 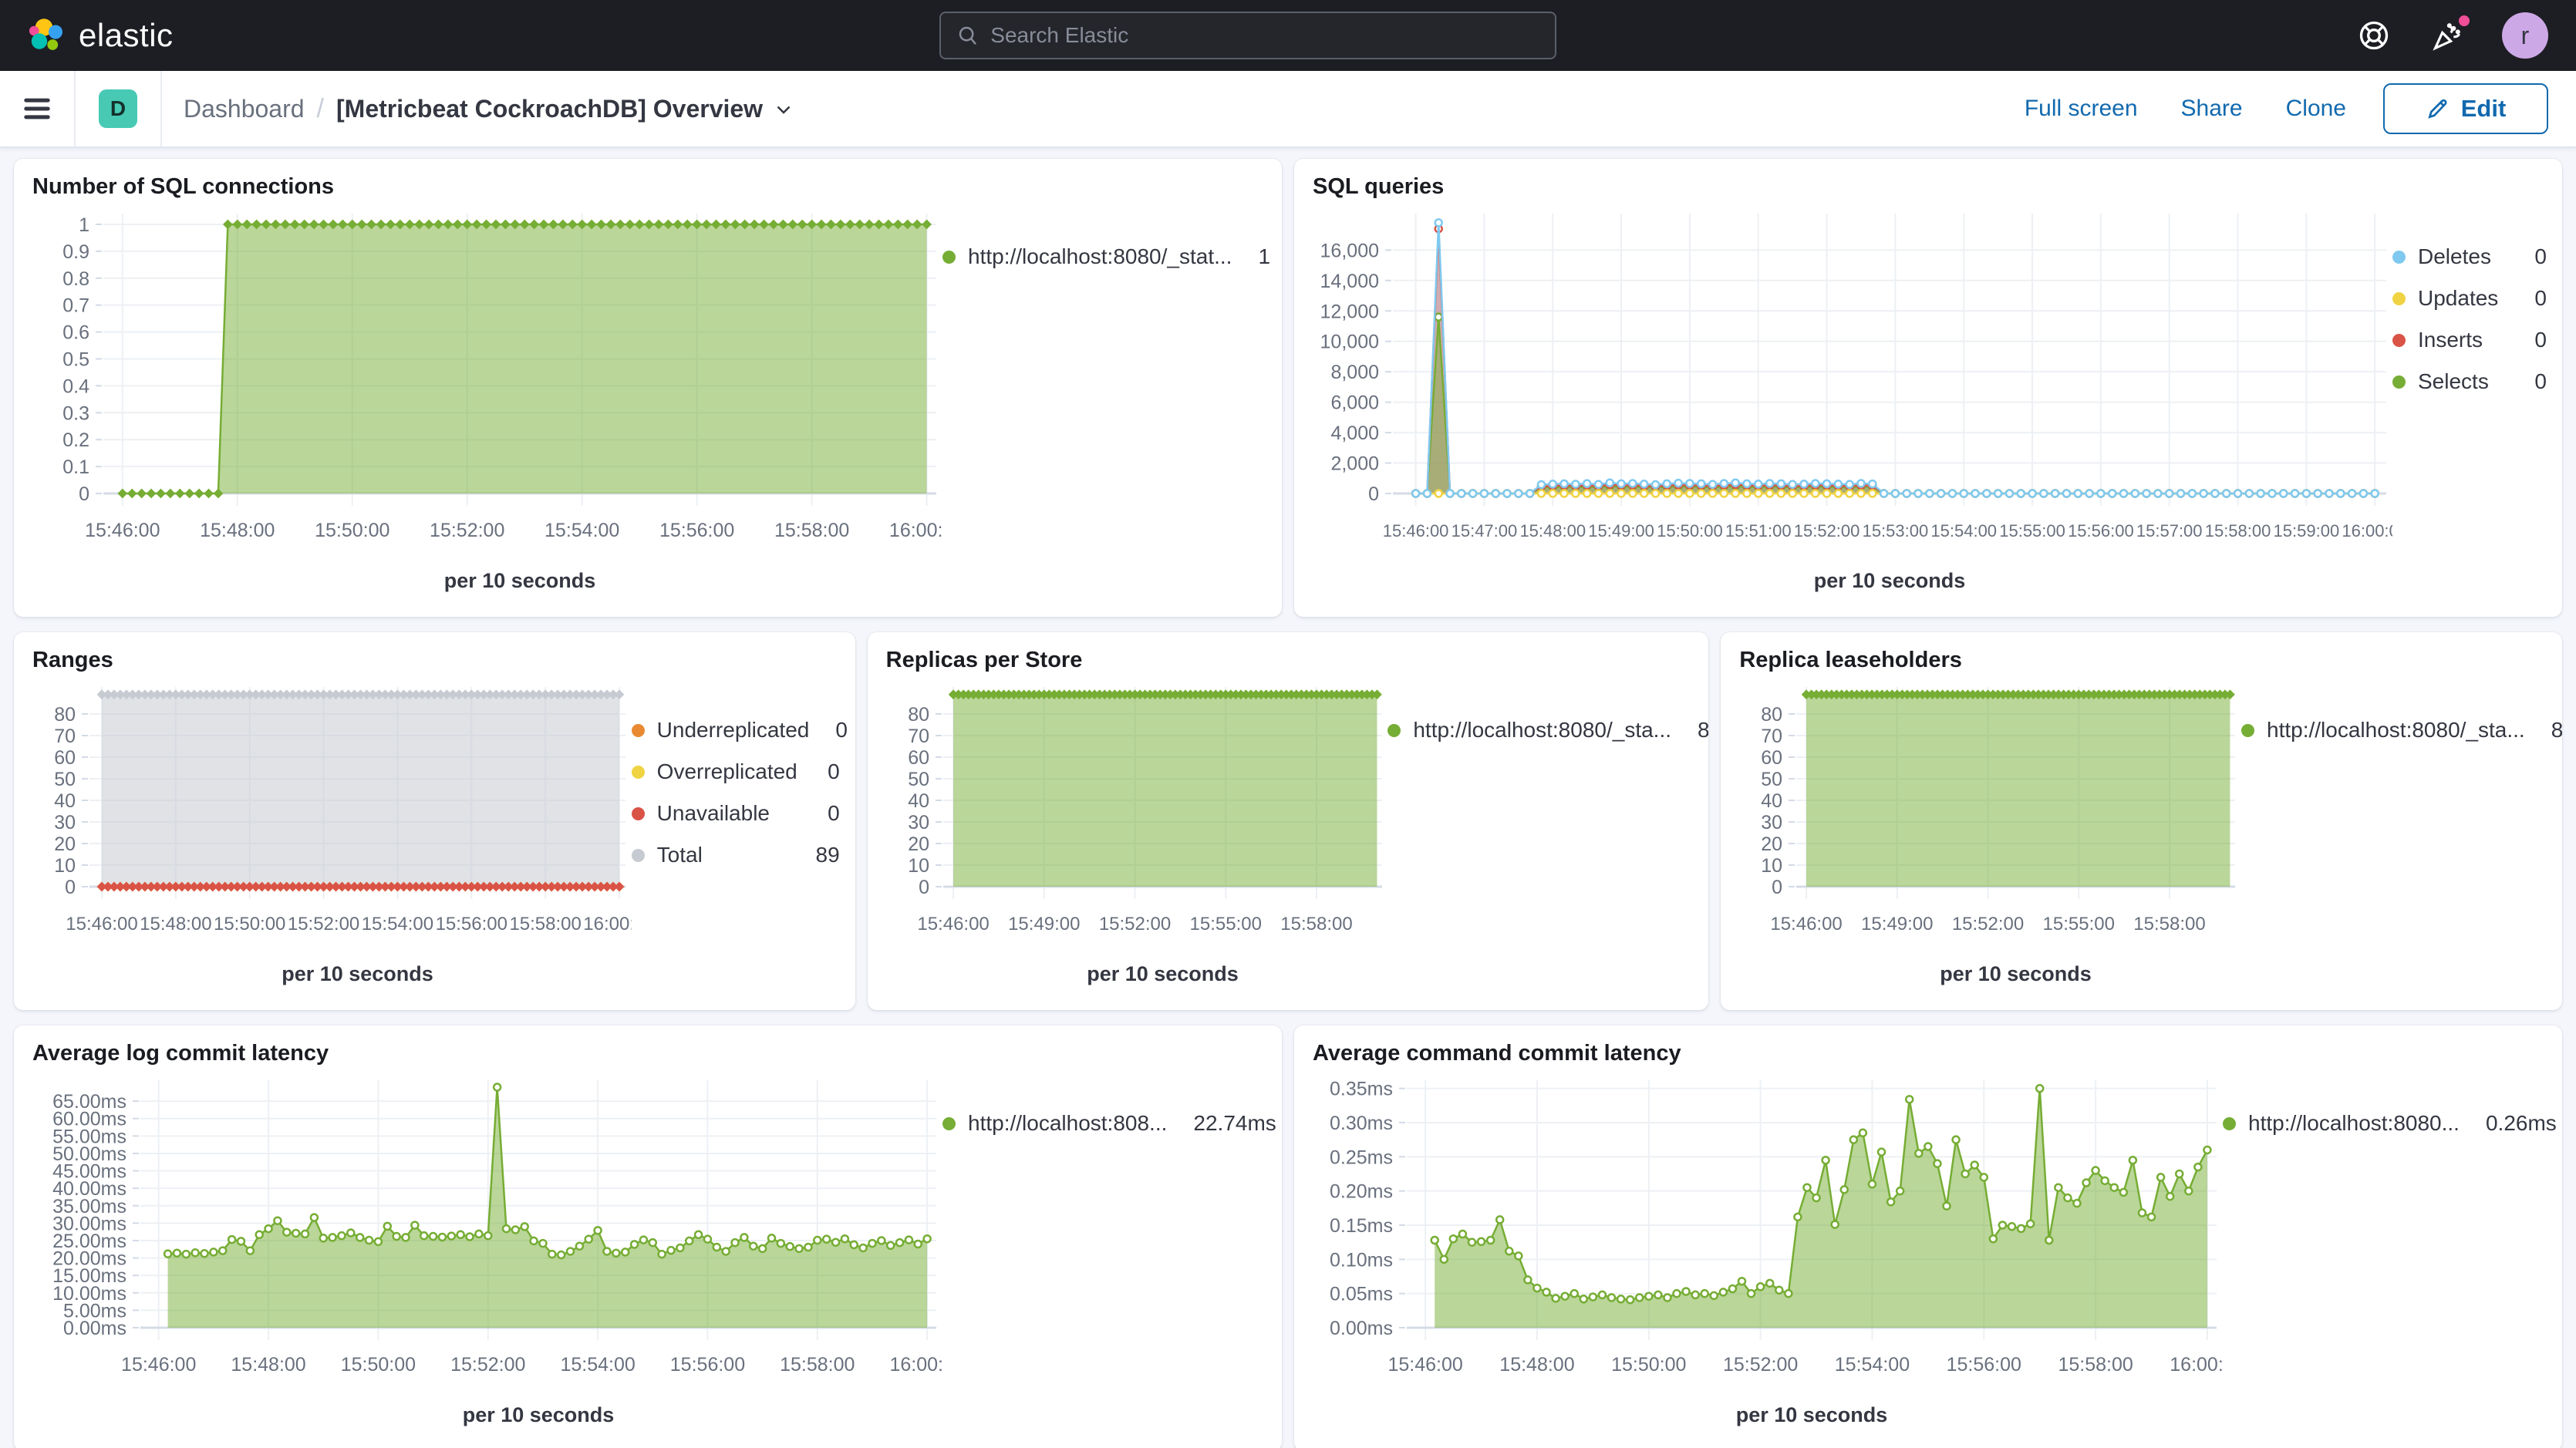 I want to click on svg-text: 4,000, so click(x=1354, y=433).